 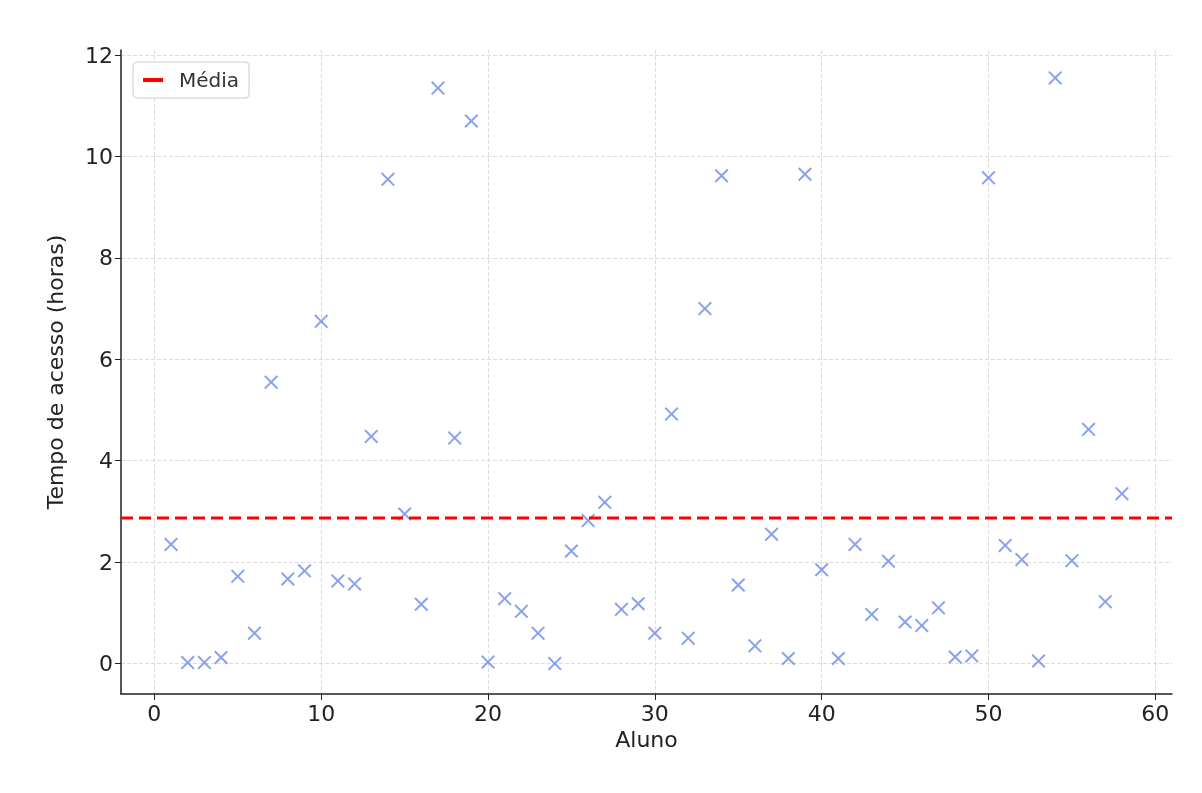 I want to click on y-axis-title: Tempo de acesso (horas), so click(x=55, y=372).